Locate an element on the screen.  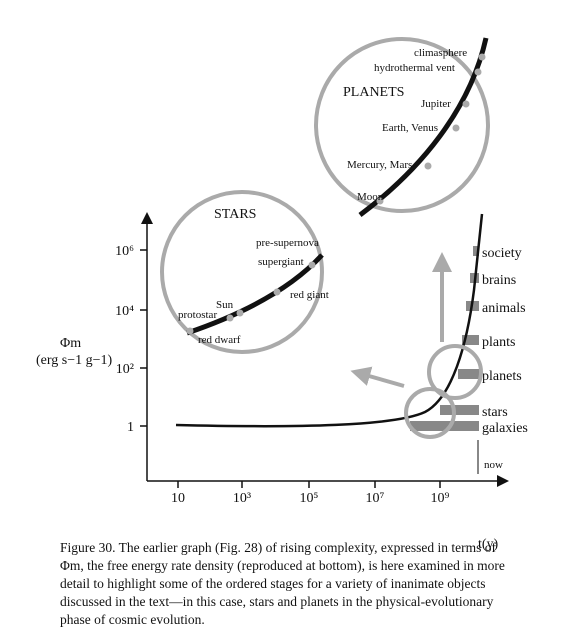
planet-label: hydrothermal vent is located at coordinates (414, 68).